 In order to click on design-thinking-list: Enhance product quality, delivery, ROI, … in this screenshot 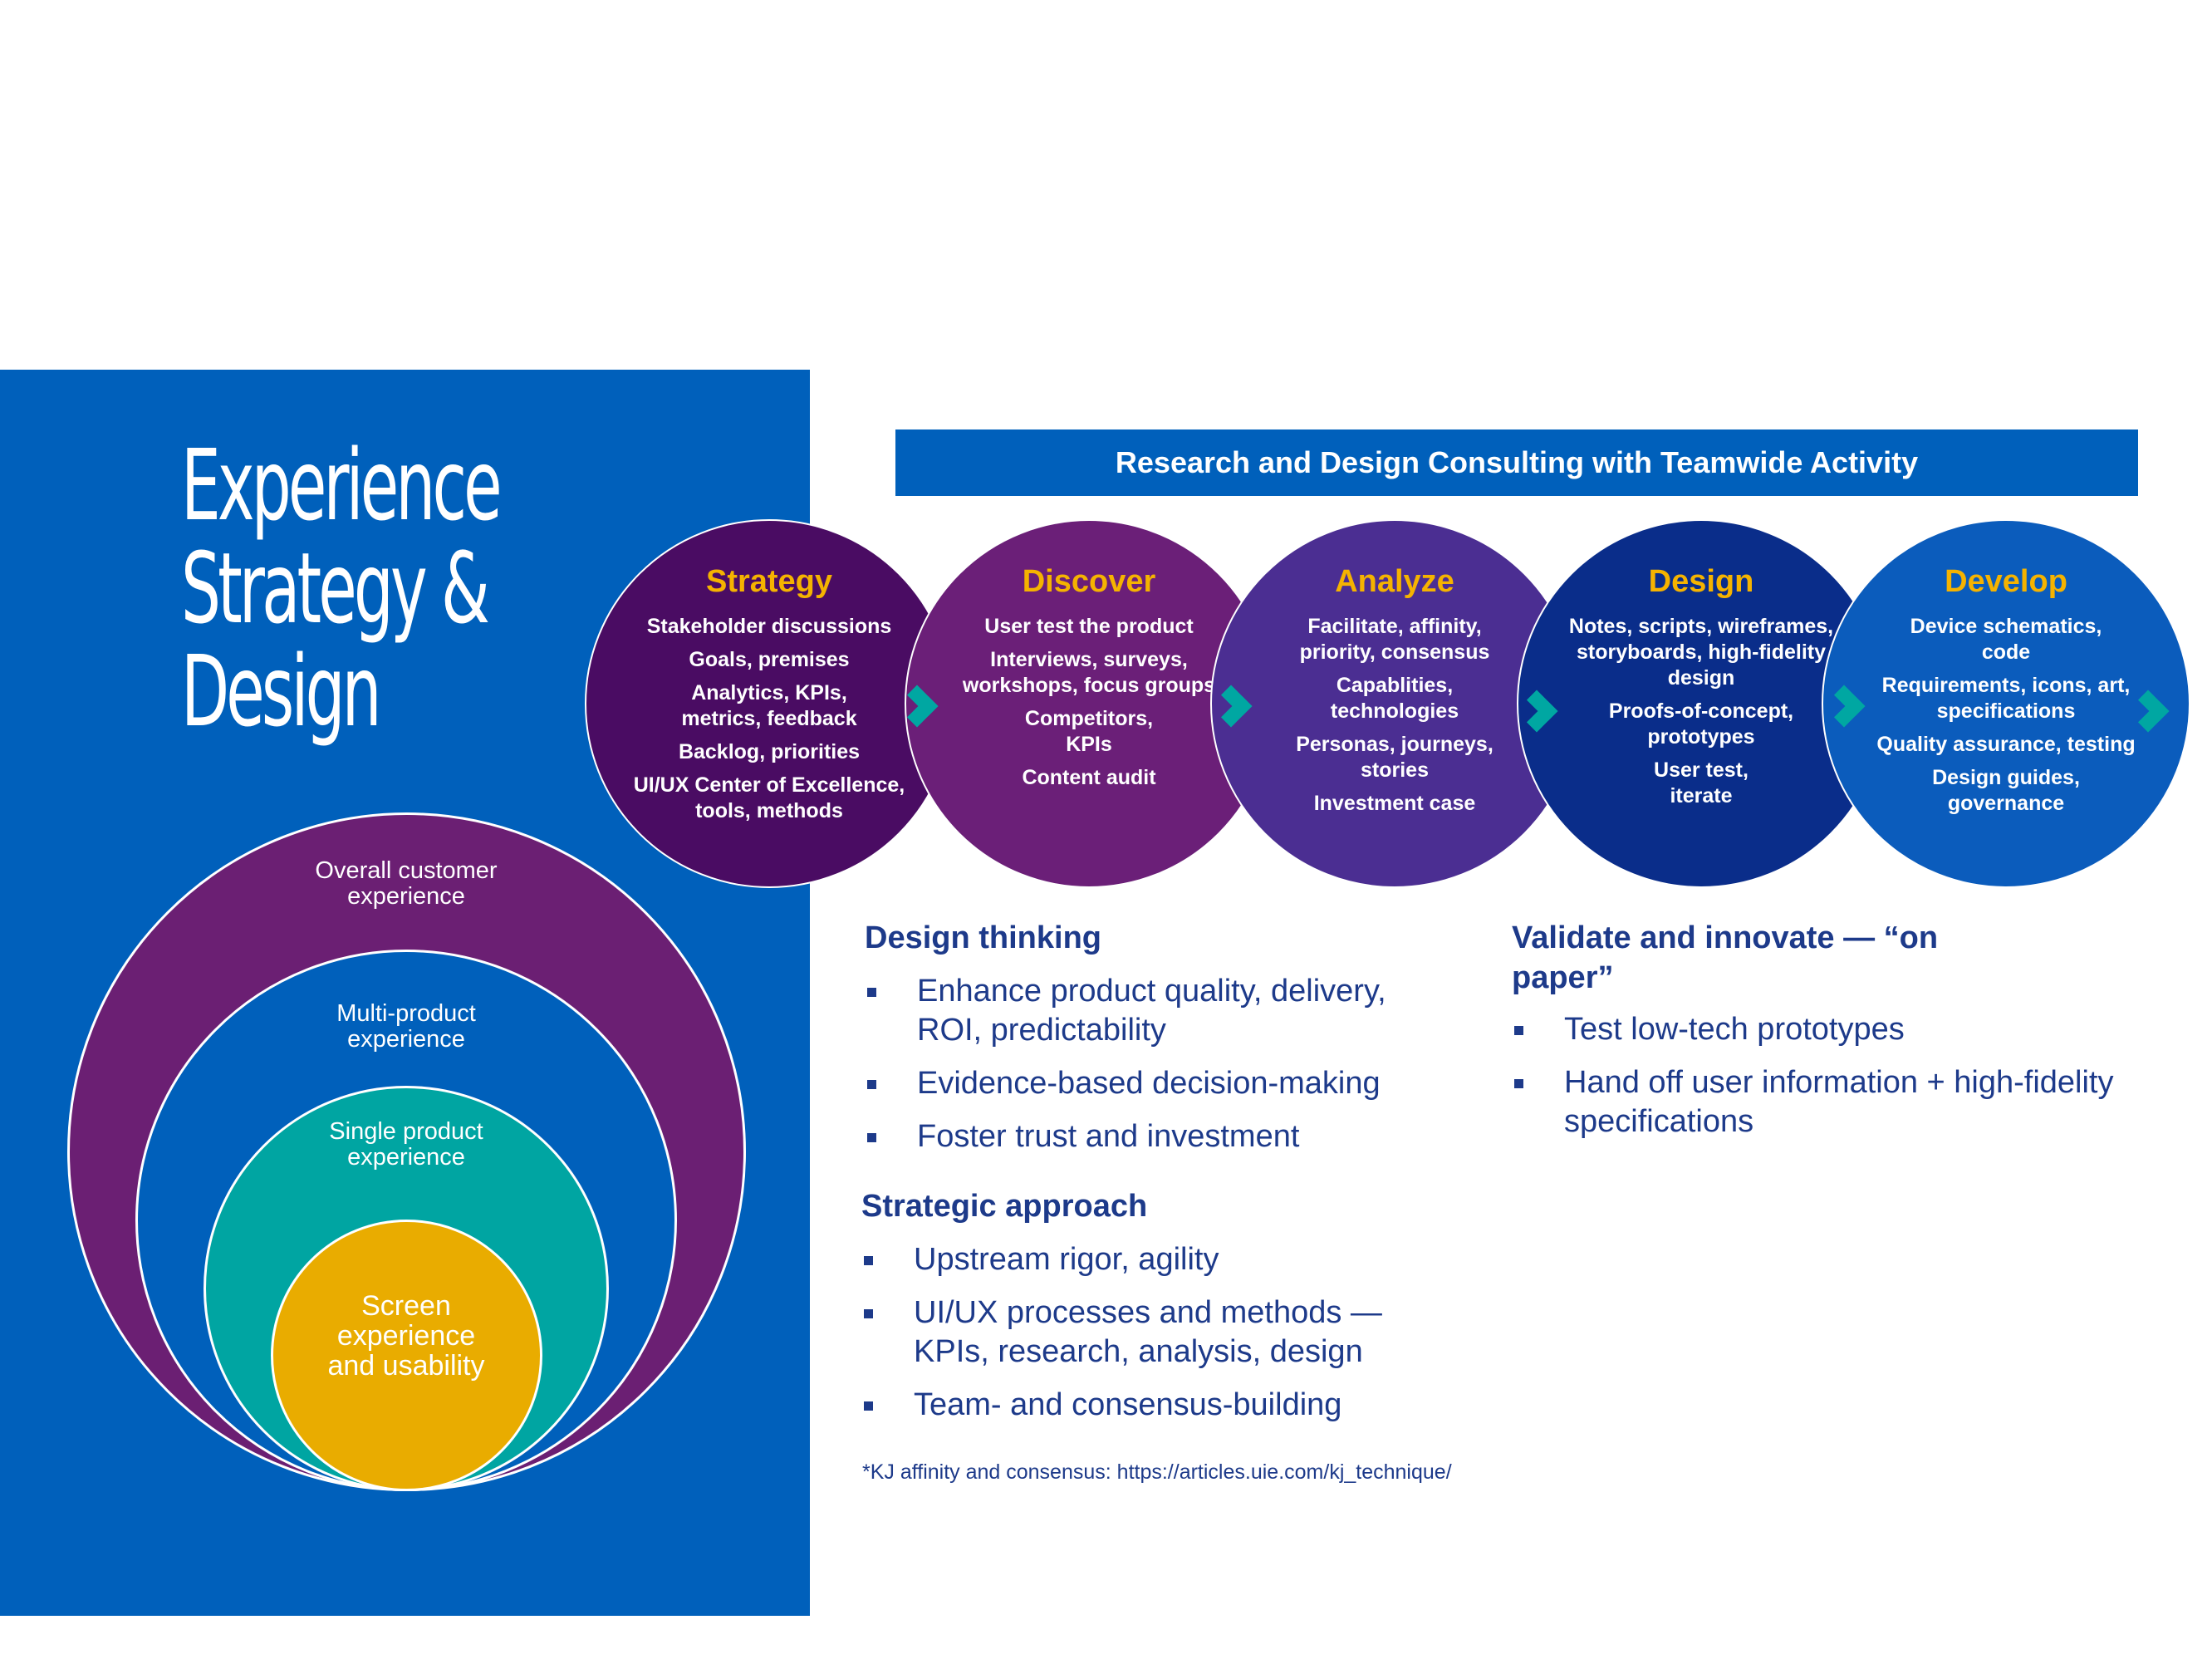, I will do `click(1155, 1071)`.